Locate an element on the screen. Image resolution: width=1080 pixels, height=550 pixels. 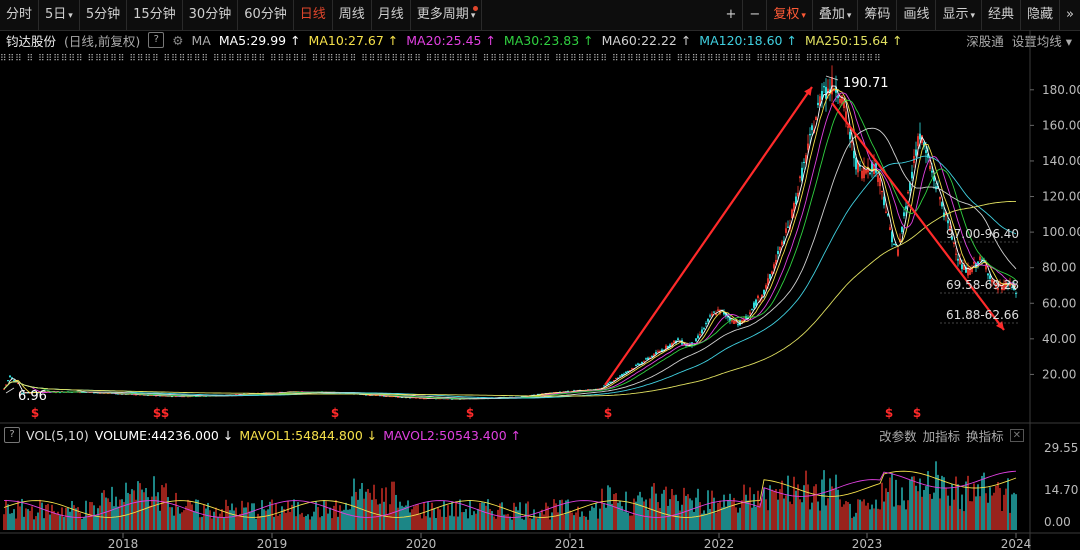
period-tab-5: 60分钟 is located at coordinates (266, 15).